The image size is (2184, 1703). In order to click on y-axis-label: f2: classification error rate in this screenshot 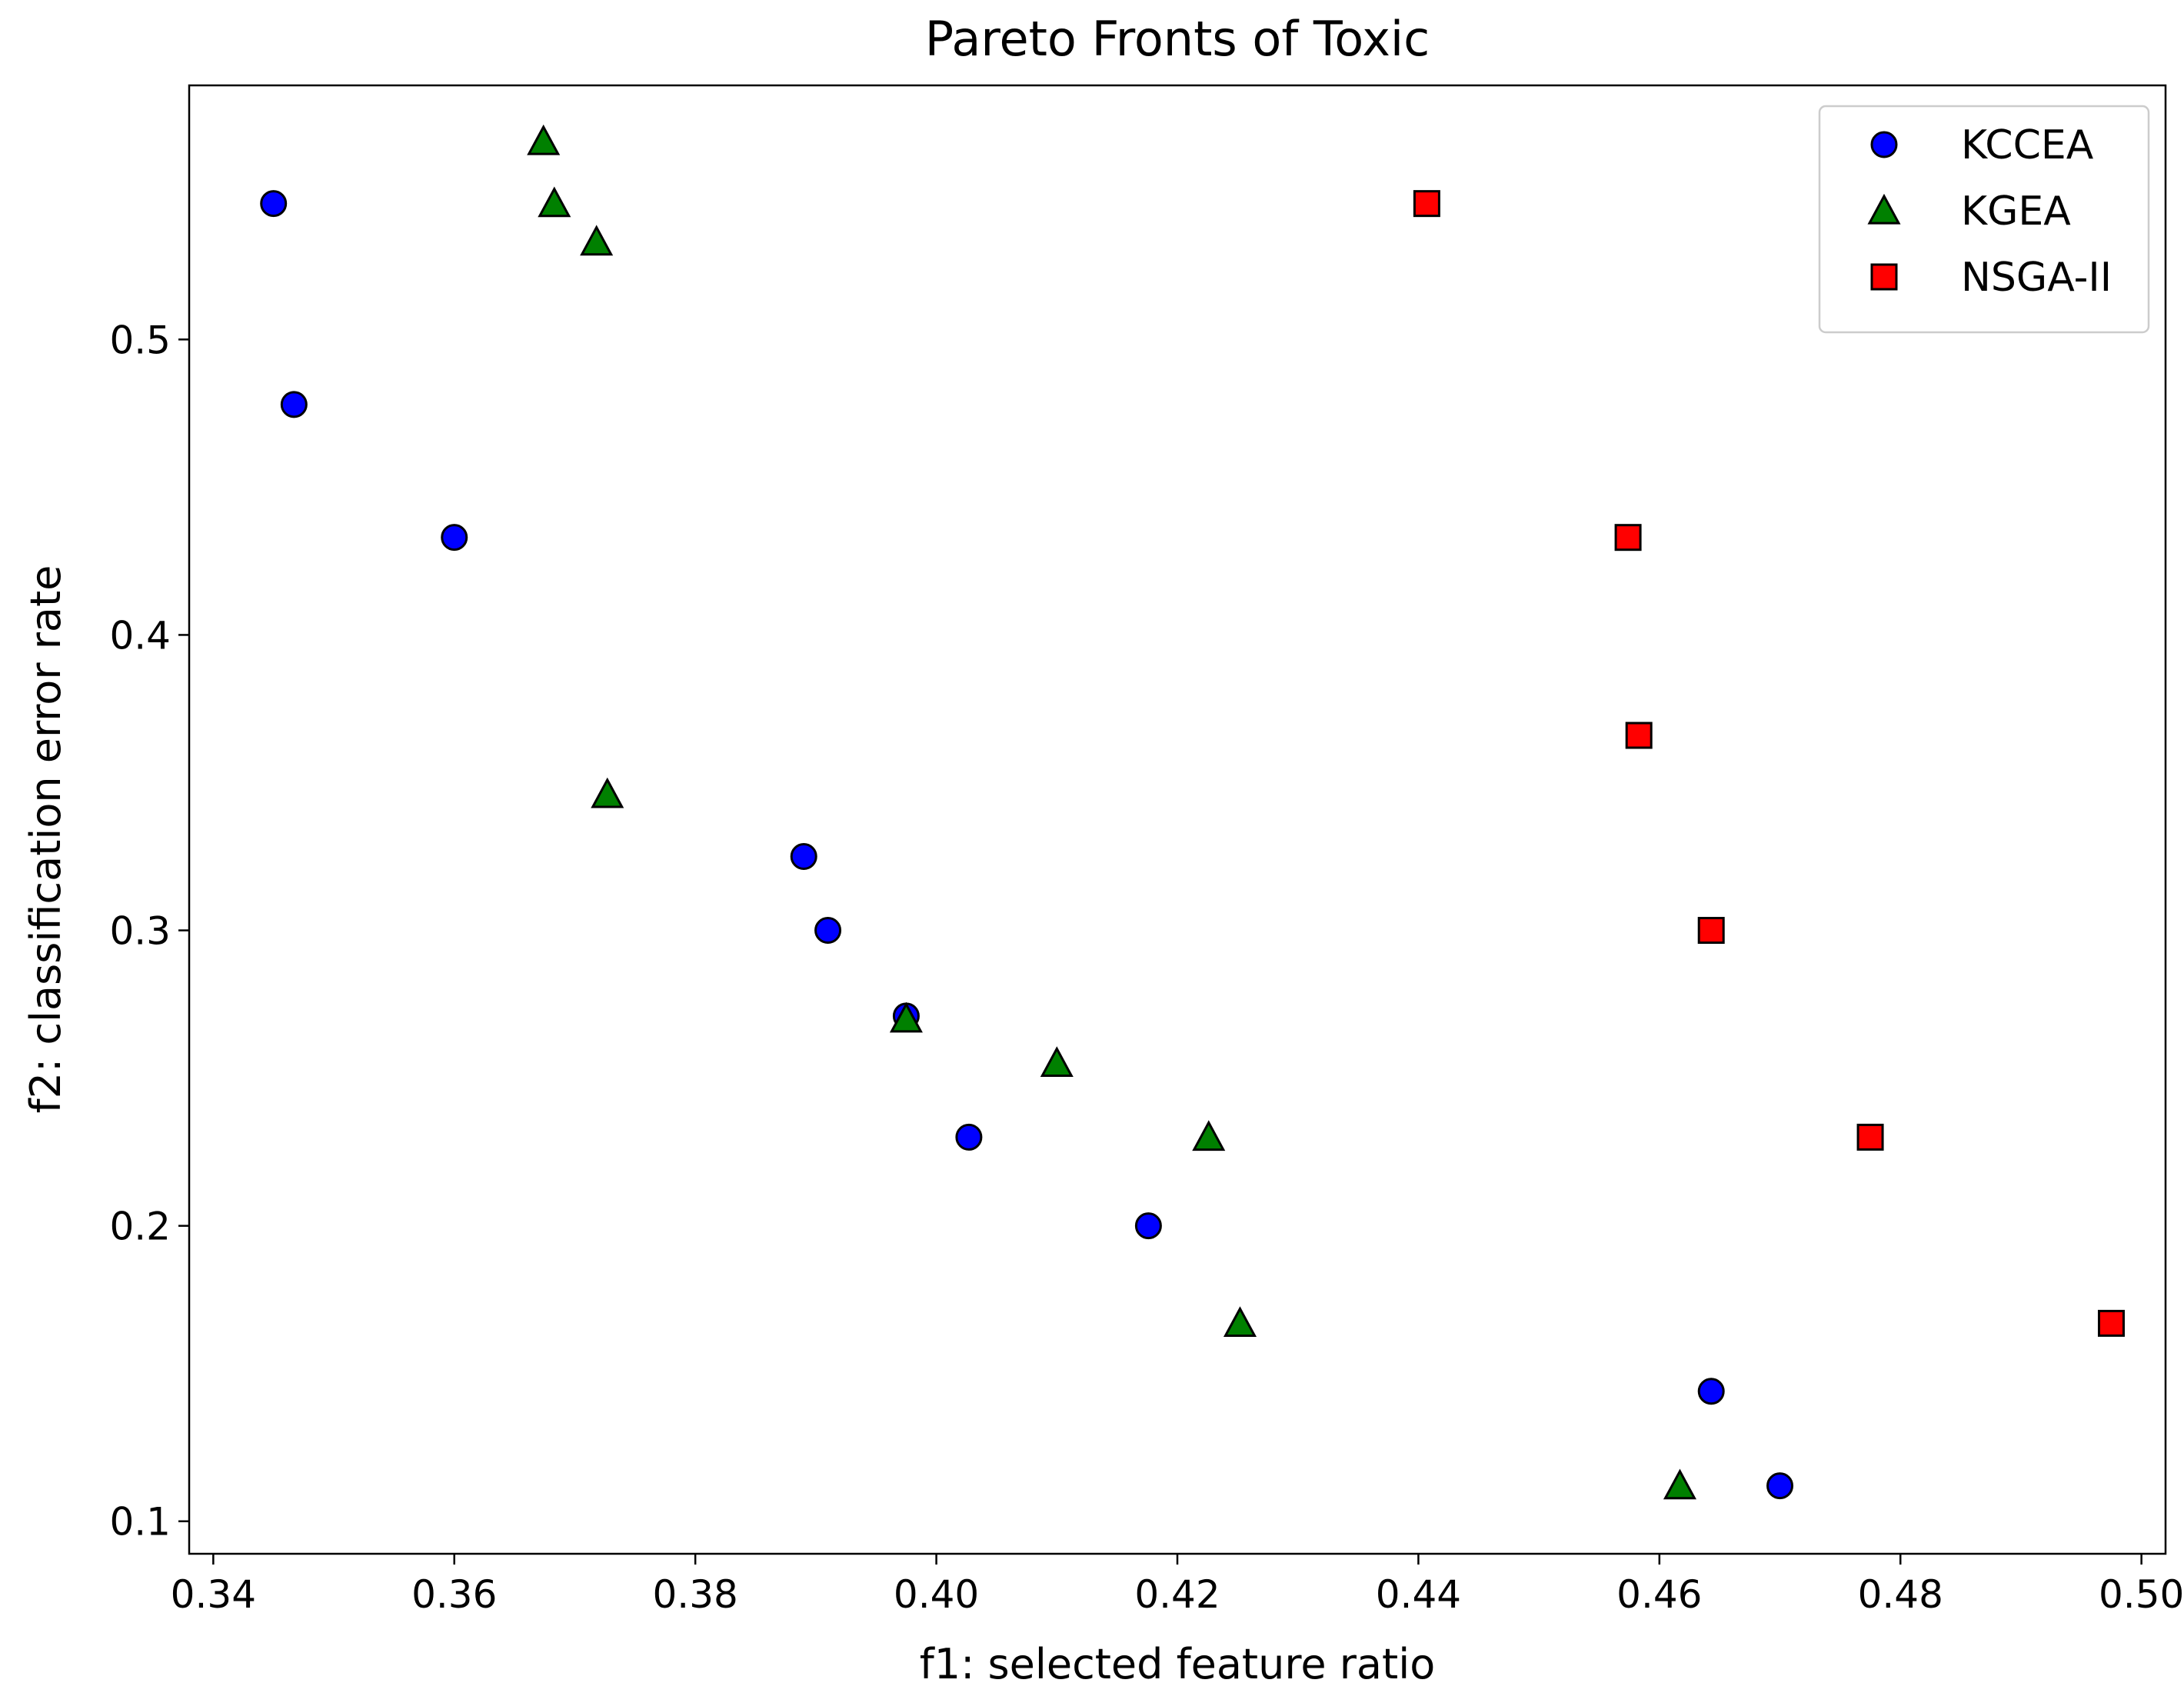, I will do `click(46, 839)`.